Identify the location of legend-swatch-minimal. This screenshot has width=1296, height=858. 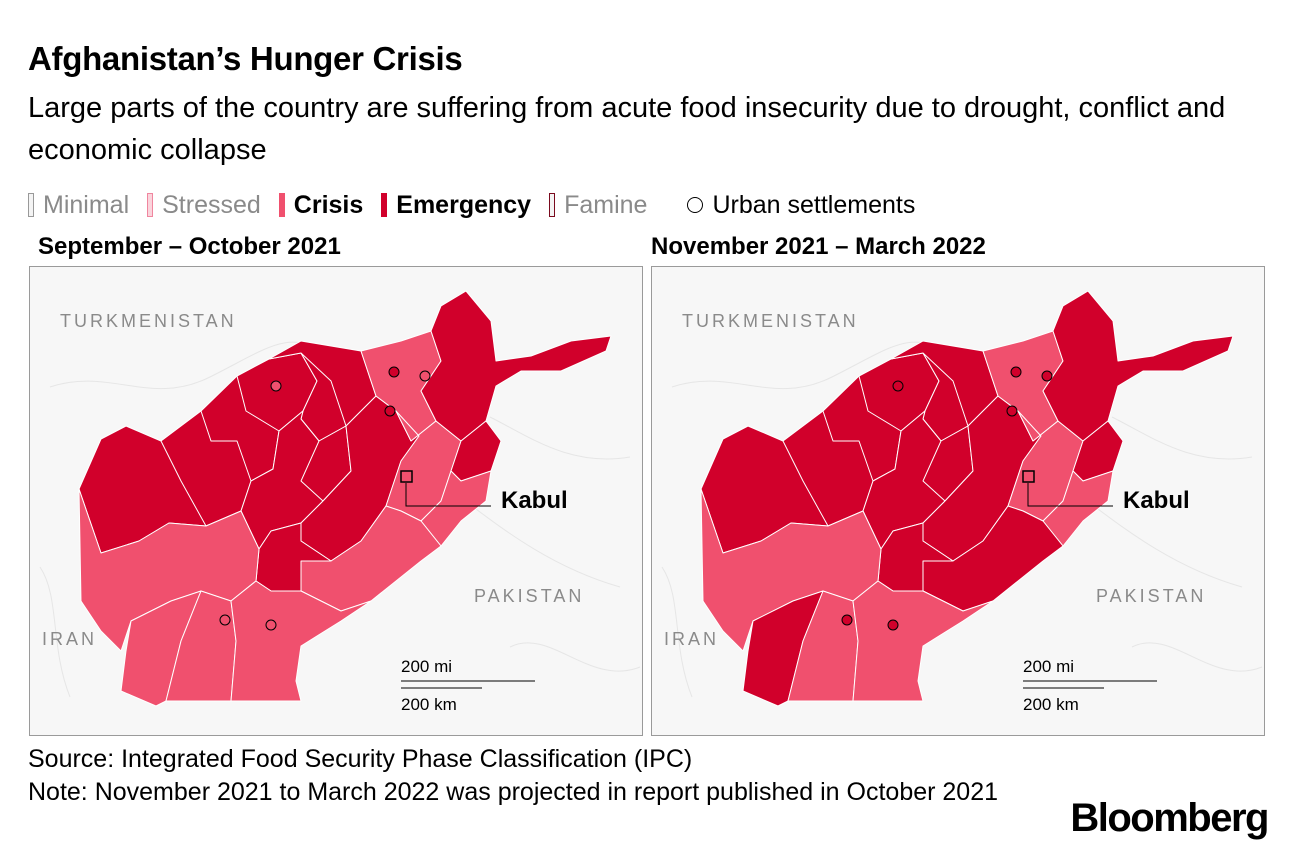
(31, 205).